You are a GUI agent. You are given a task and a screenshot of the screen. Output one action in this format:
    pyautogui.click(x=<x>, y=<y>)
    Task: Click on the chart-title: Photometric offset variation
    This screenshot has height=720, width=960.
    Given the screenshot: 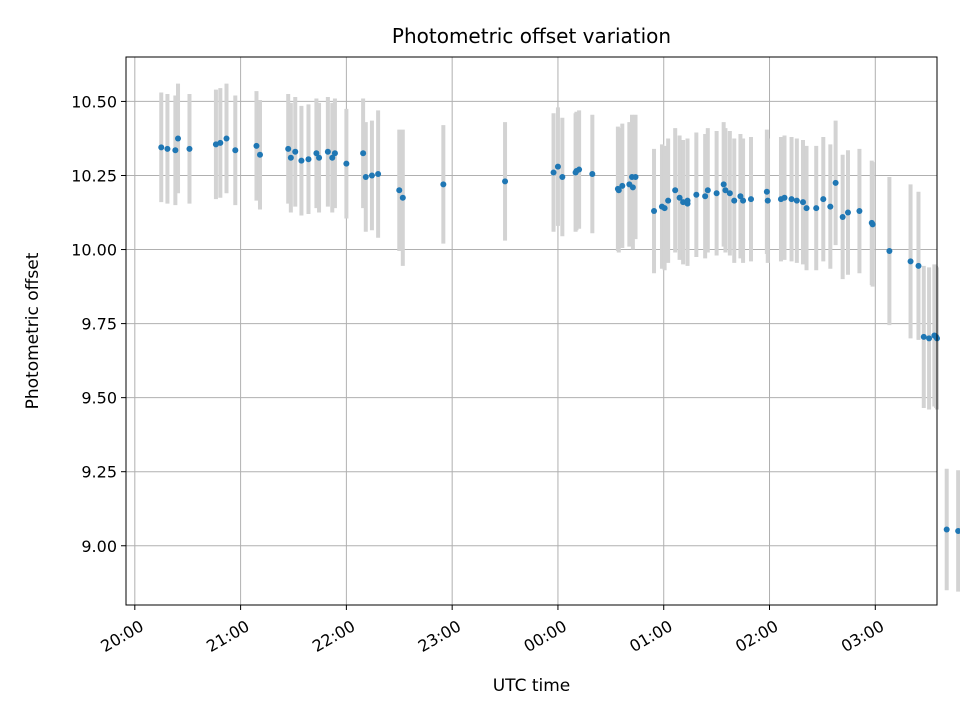 What is the action you would take?
    pyautogui.click(x=531, y=36)
    